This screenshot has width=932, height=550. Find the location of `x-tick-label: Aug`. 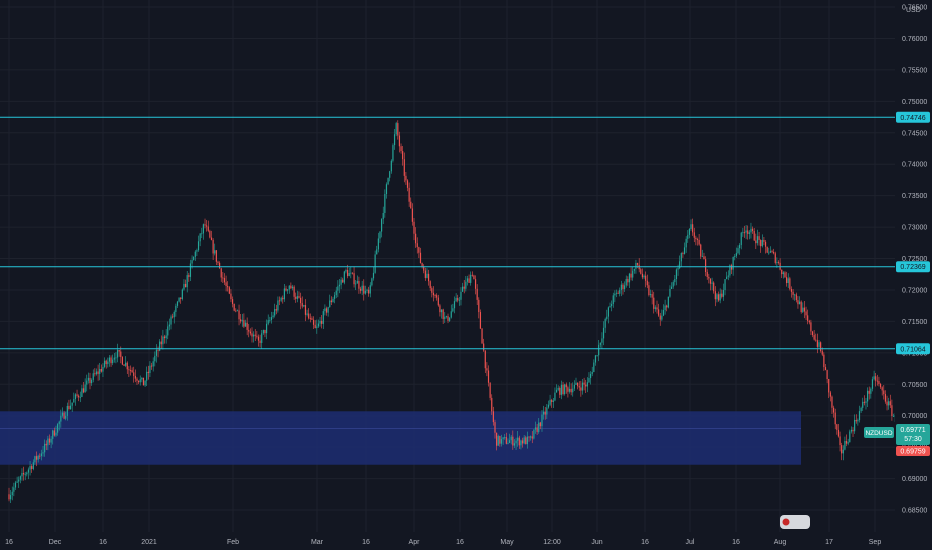

x-tick-label: Aug is located at coordinates (780, 542).